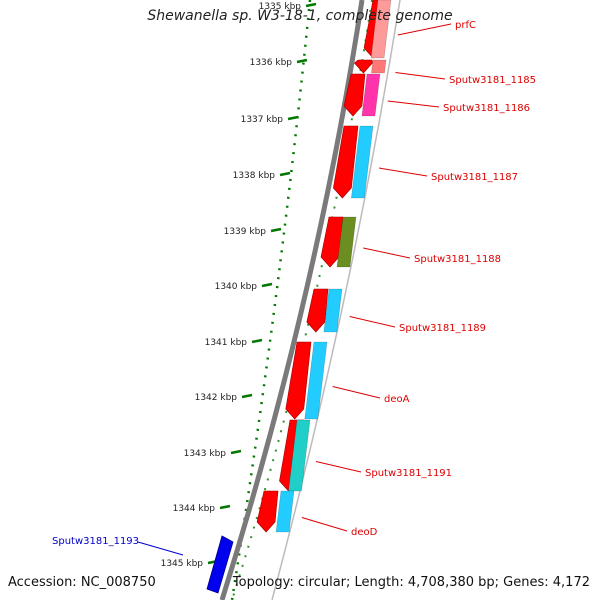  I want to click on genome-title: Shewanella sp. W3-18-1, complete genome, so click(300, 16).